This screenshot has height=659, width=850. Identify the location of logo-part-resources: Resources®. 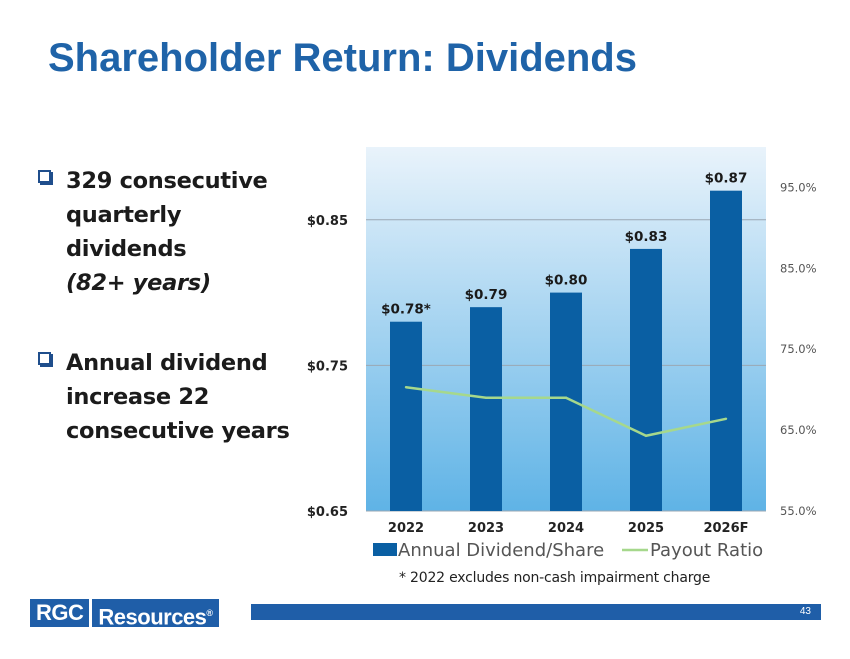
(155, 614).